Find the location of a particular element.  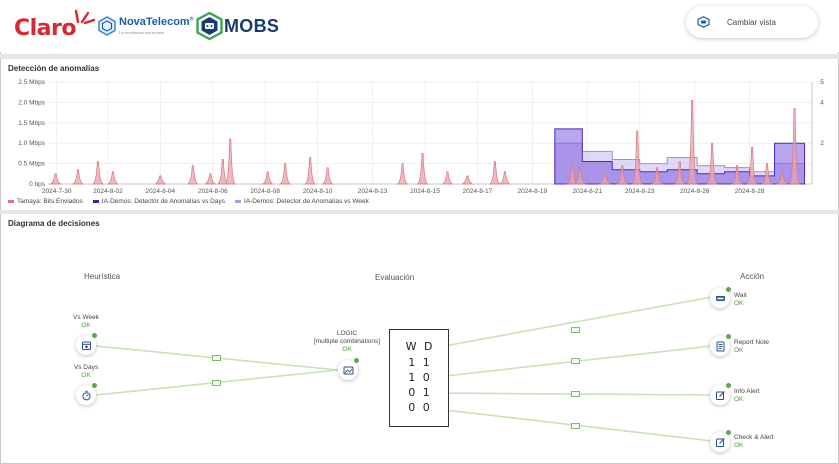

stopwatch-icon is located at coordinates (86, 395).